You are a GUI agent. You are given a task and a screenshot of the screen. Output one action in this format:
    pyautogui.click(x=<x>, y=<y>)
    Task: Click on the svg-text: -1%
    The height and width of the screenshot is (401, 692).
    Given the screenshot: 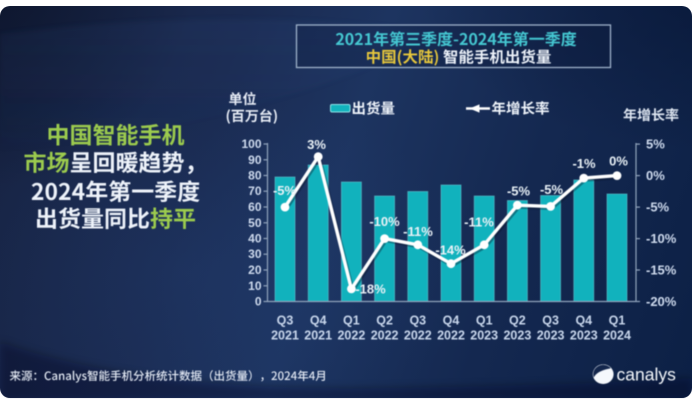 What is the action you would take?
    pyautogui.click(x=584, y=163)
    